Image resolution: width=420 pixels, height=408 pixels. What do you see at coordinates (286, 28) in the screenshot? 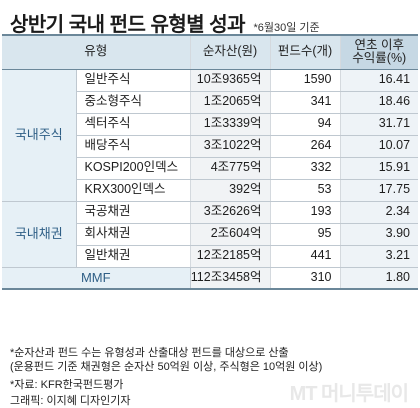
I see `date-note: *6월30일 기준` at bounding box center [286, 28].